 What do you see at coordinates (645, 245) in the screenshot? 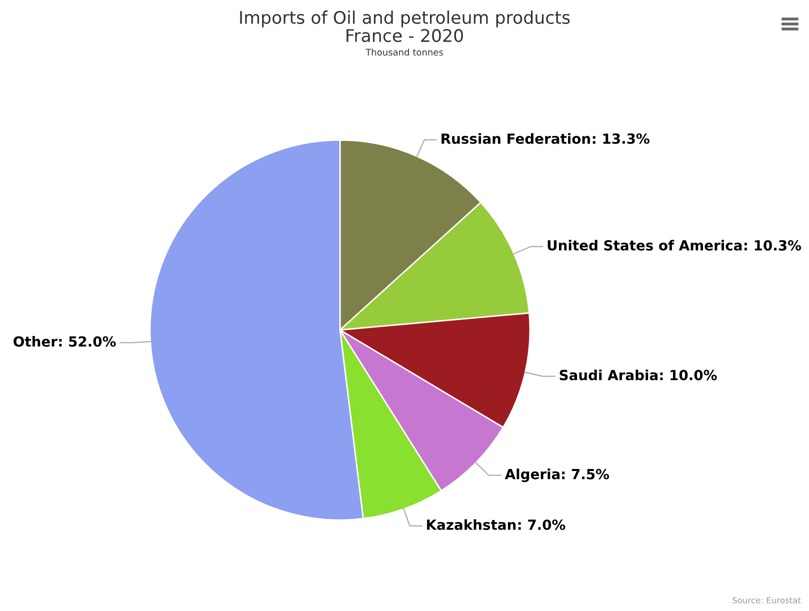
I see `slice-label: United States of America` at bounding box center [645, 245].